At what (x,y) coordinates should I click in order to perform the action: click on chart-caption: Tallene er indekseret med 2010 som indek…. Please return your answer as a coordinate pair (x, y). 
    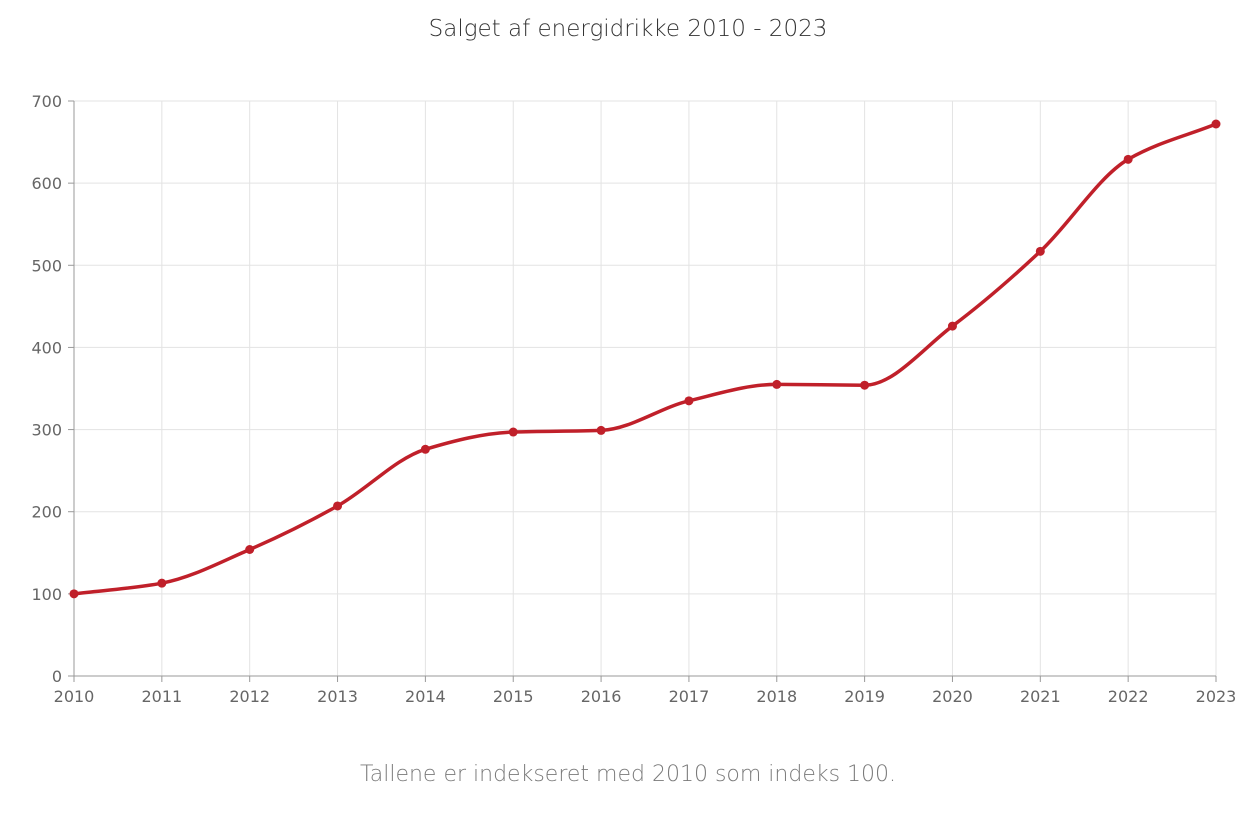
    Looking at the image, I should click on (628, 774).